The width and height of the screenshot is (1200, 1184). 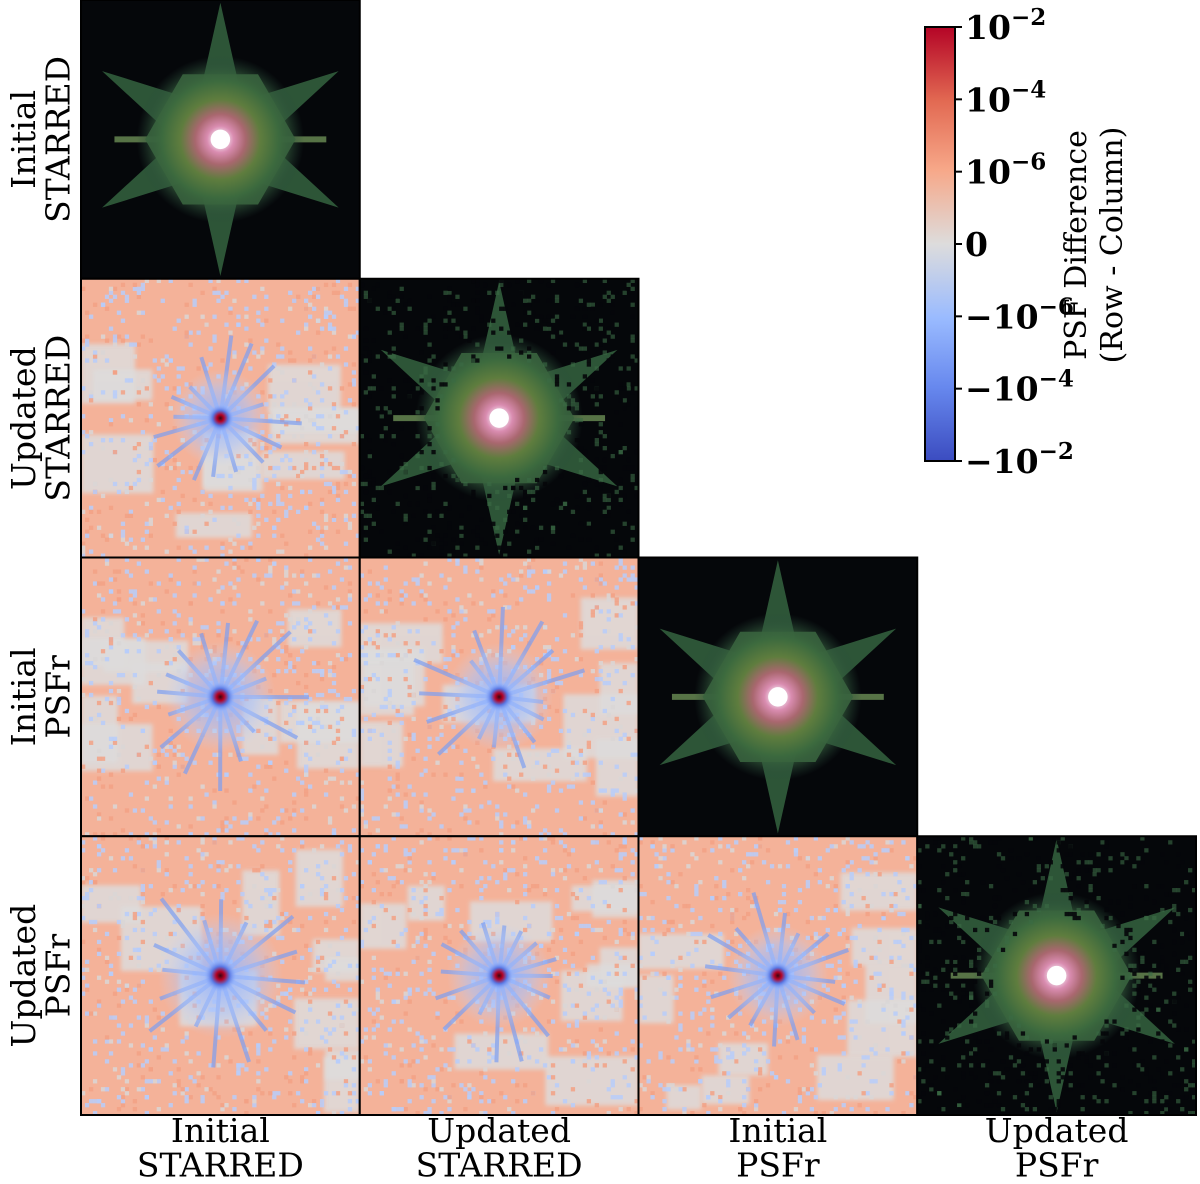 I want to click on row-label-initial_psfr: InitialPSFr, so click(x=41, y=696).